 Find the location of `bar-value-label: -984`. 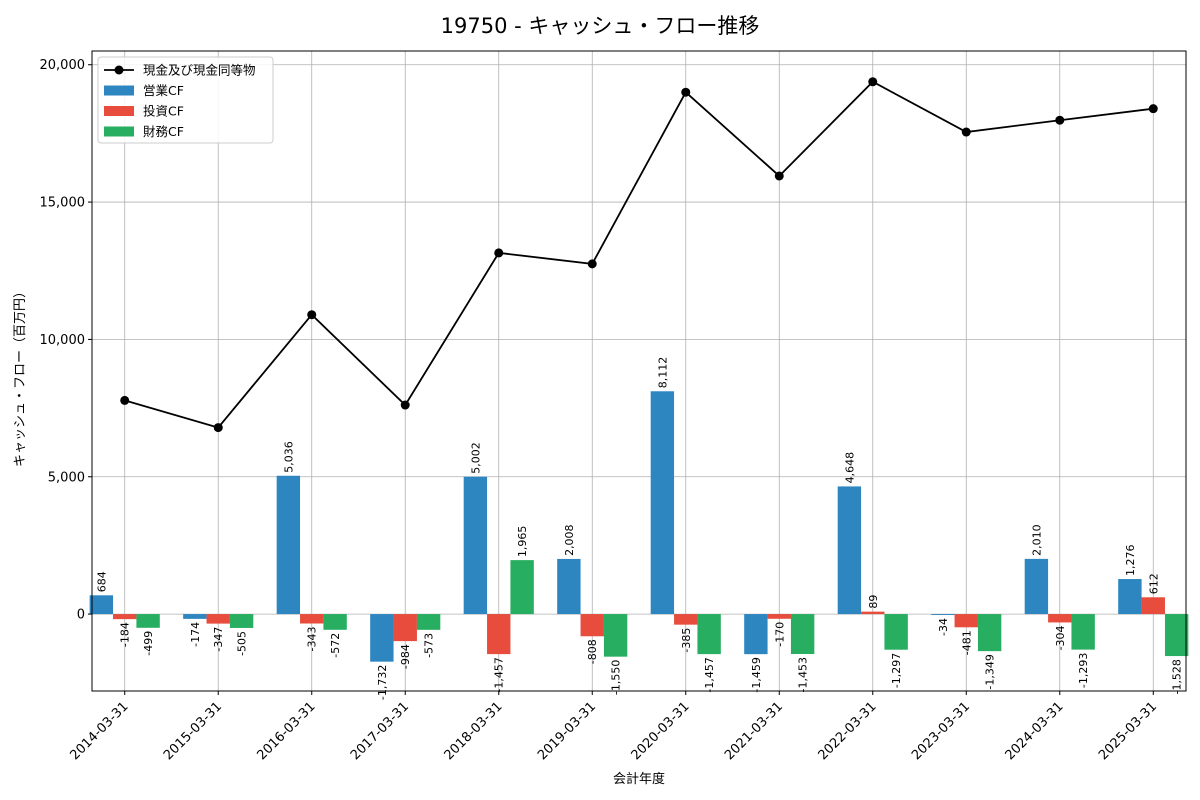

bar-value-label: -984 is located at coordinates (405, 656).